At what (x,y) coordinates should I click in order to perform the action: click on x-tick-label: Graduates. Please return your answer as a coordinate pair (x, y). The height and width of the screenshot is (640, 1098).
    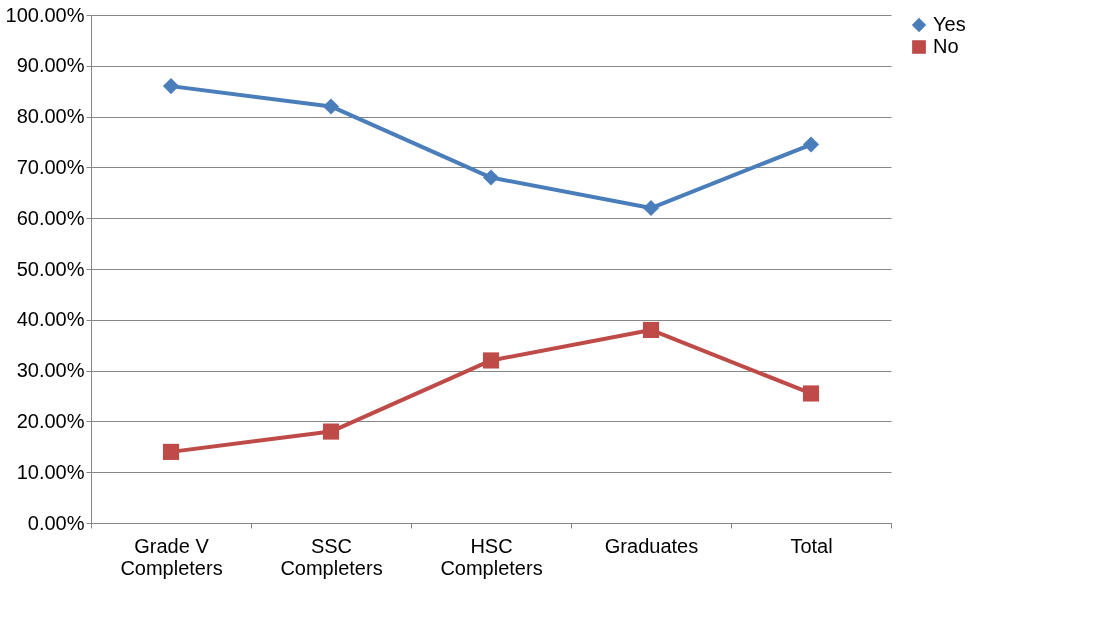
    Looking at the image, I should click on (651, 545).